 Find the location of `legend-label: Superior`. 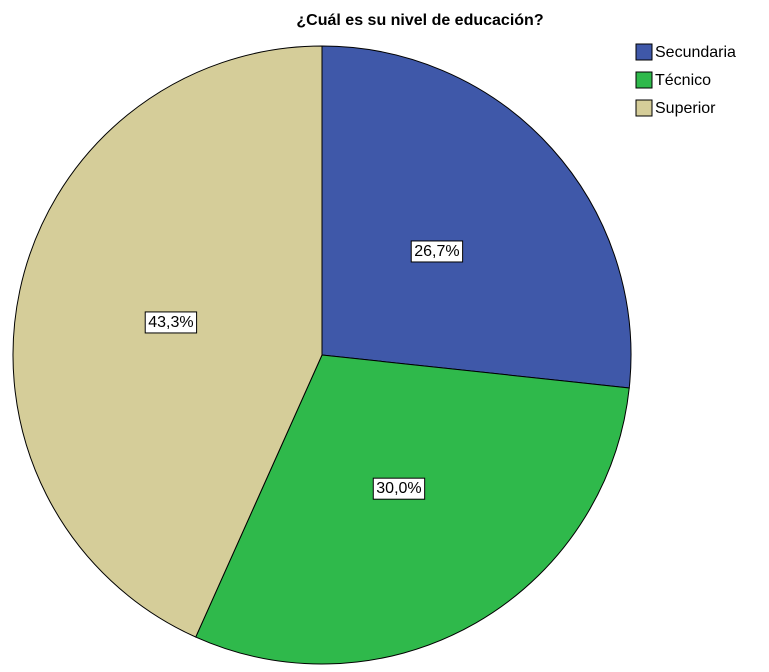

legend-label: Superior is located at coordinates (685, 108).